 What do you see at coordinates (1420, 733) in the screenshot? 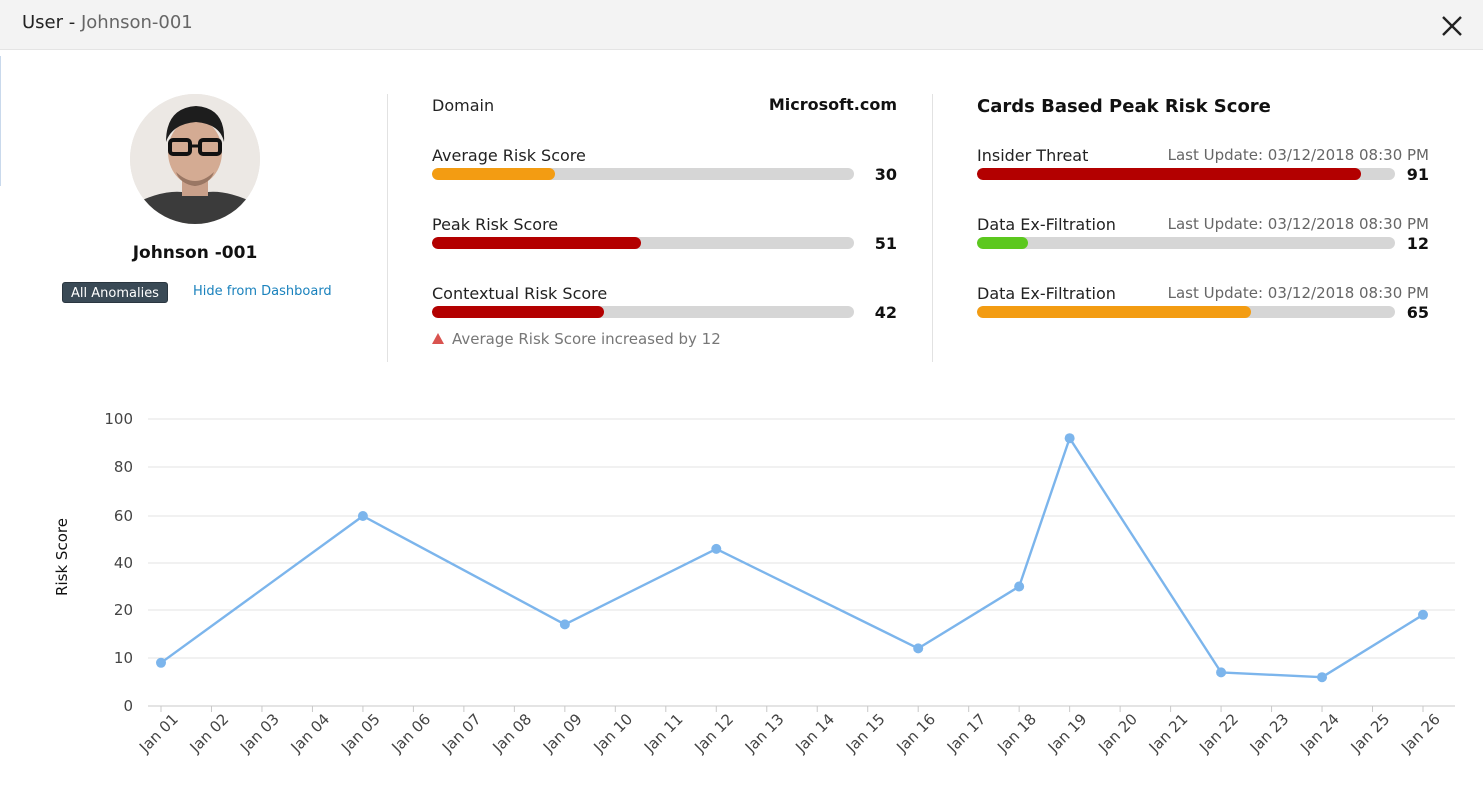
I see `x-tick-label: Jan 26` at bounding box center [1420, 733].